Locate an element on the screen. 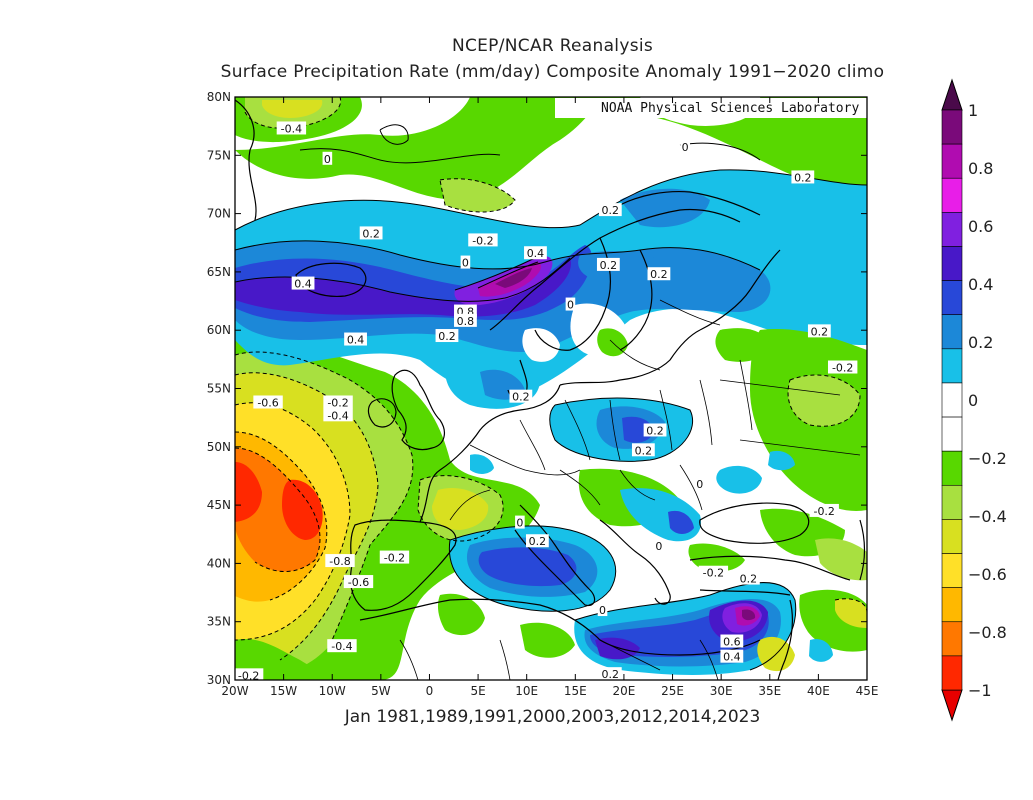  x-tick-label: 5W is located at coordinates (381, 691).